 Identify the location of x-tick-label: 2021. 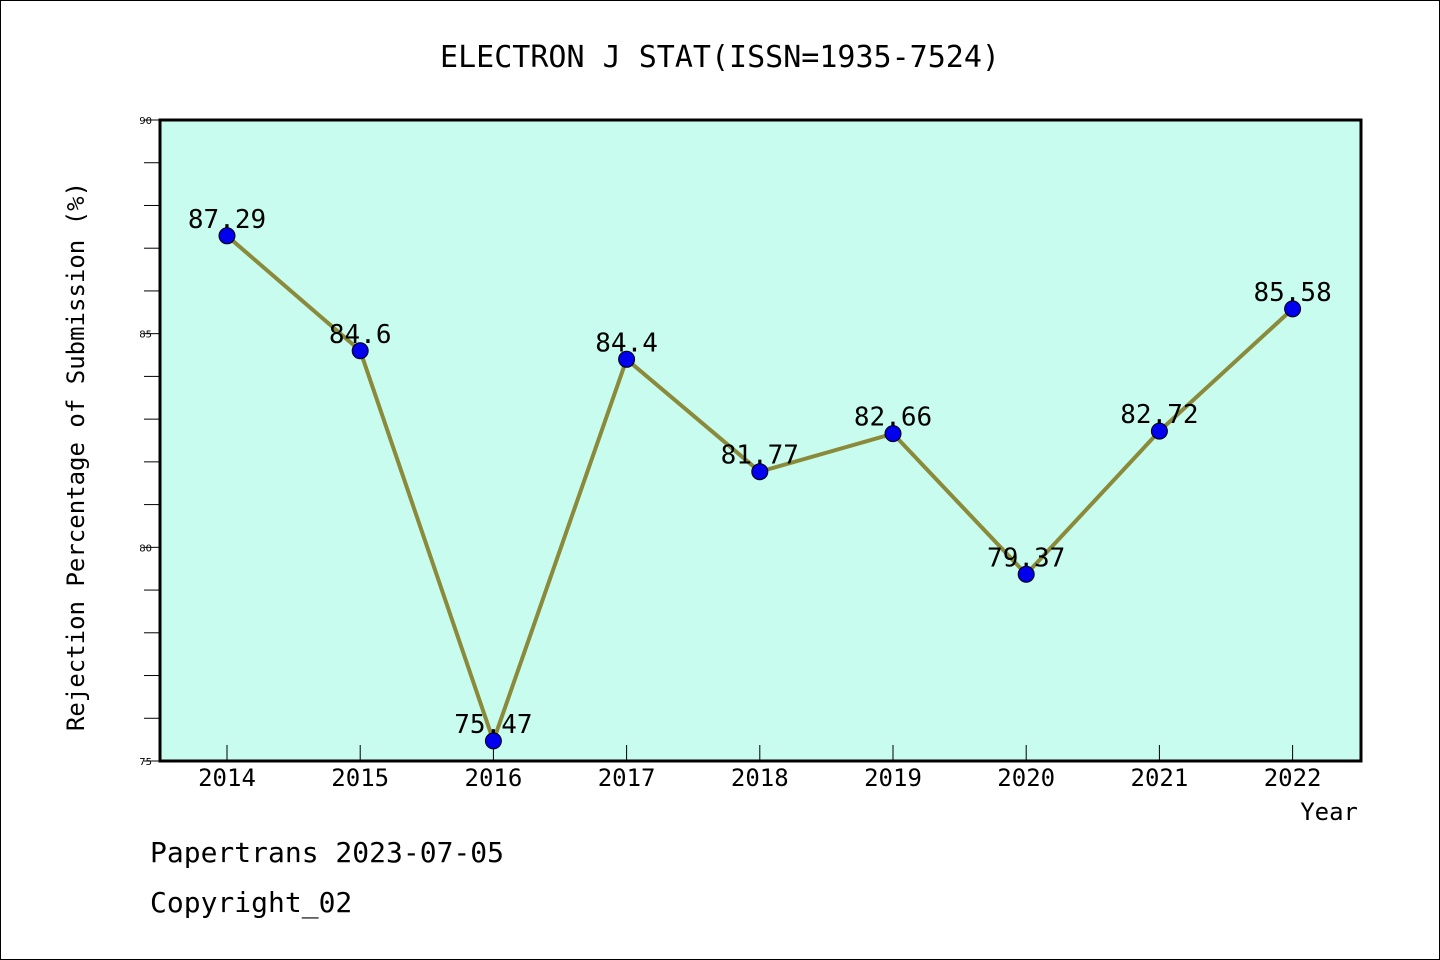
(1160, 778).